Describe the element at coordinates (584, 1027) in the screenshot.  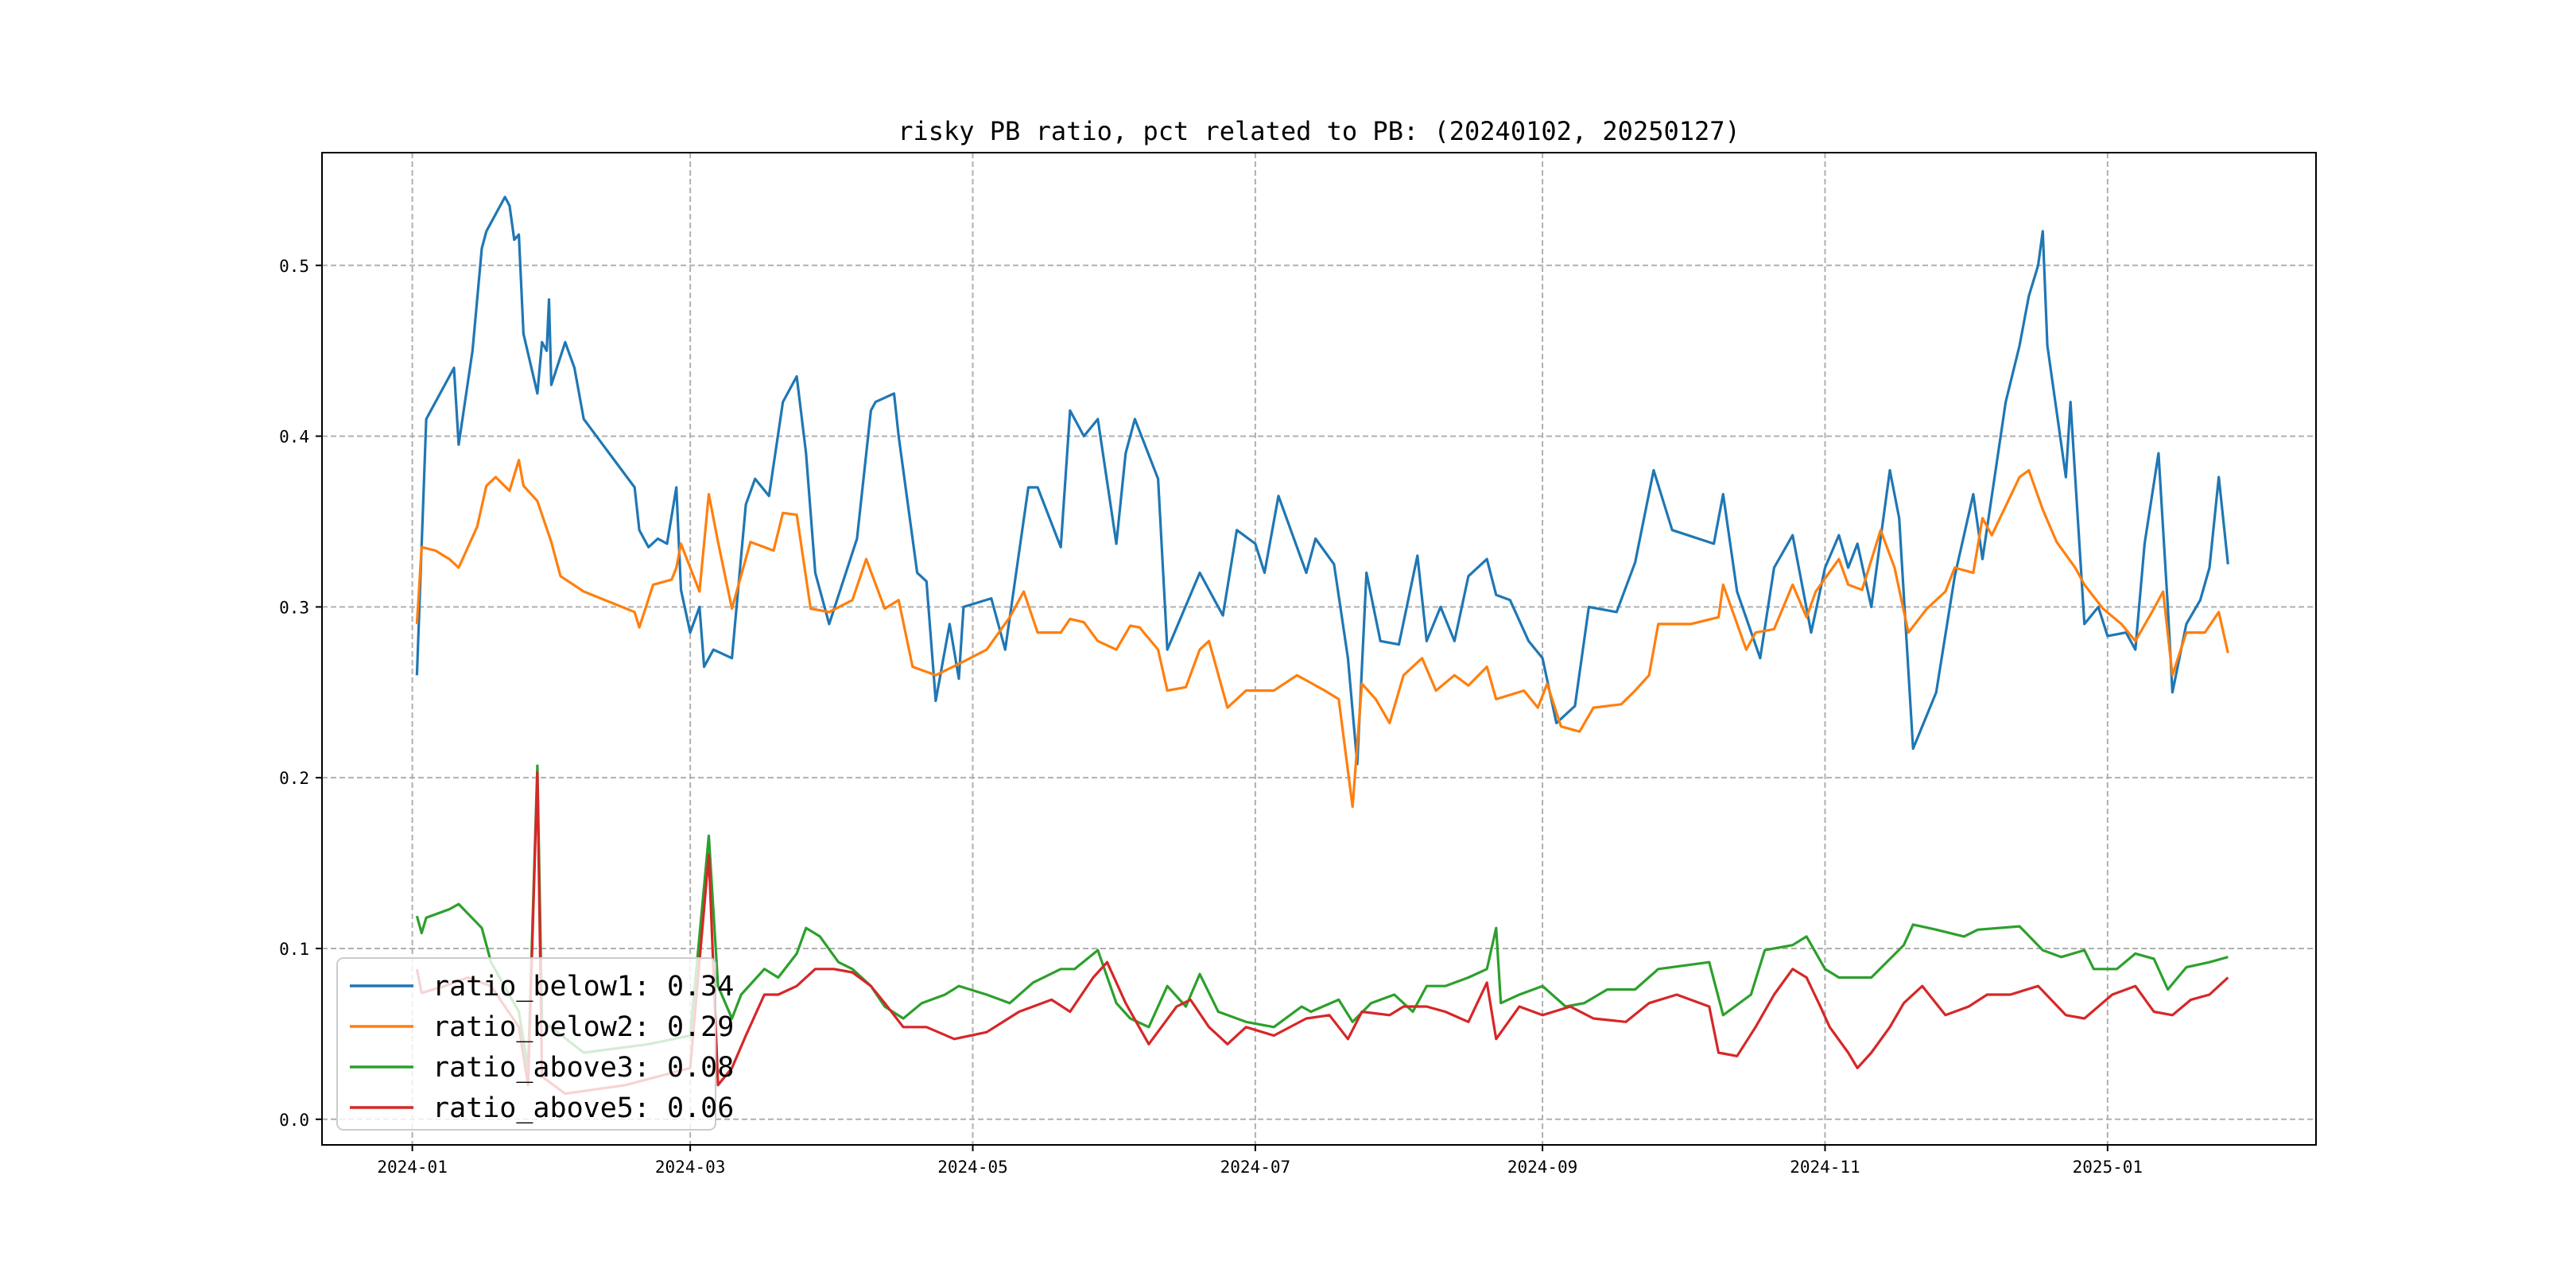
I see `legend-label: ratio_below2: 0.29` at that location.